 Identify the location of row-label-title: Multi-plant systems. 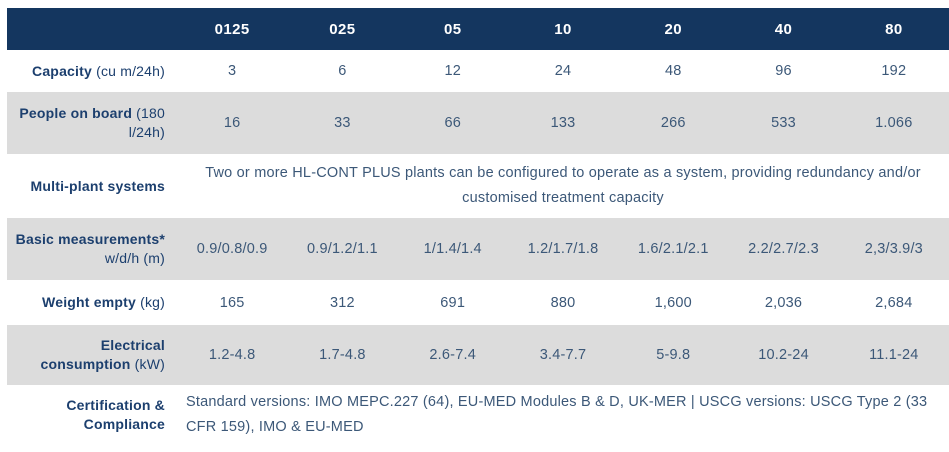
(97, 185).